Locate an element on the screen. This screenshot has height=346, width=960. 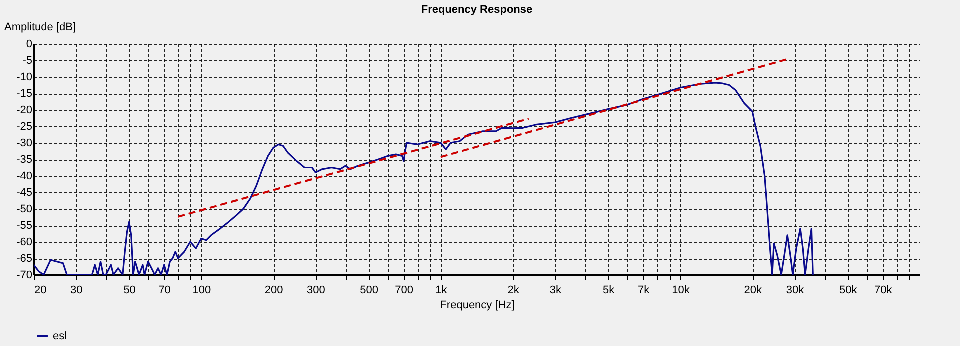
y-tick-label: -10 is located at coordinates (24, 78).